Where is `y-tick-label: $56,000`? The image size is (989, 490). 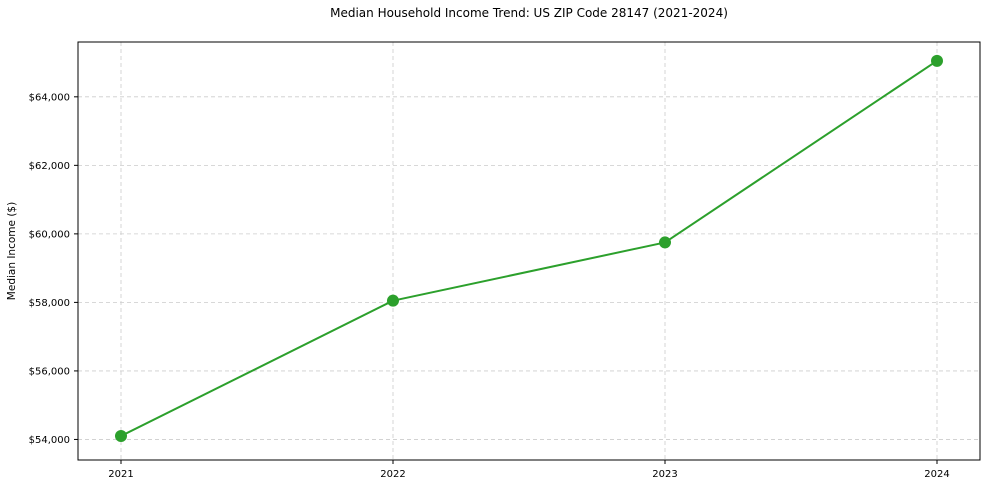 y-tick-label: $56,000 is located at coordinates (49, 371).